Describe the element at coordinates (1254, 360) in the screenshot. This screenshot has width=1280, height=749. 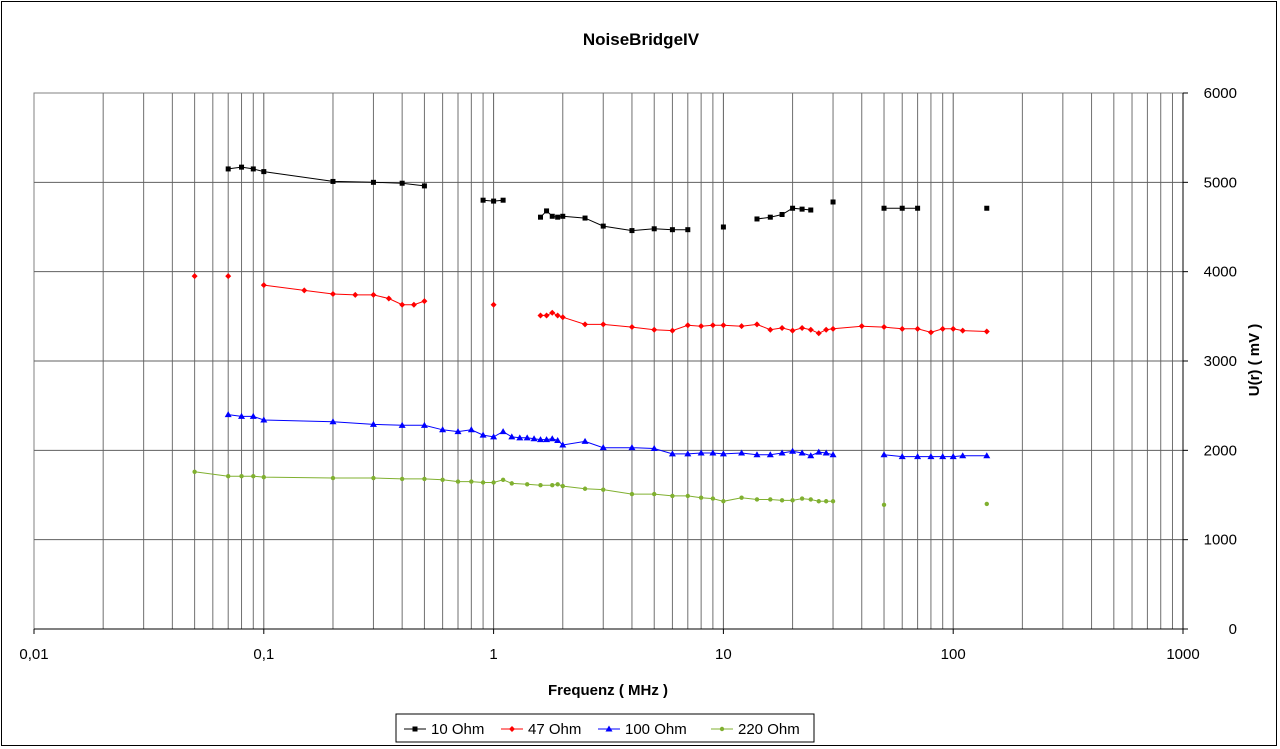
I see `y-axis-title: U(r) ( mV )` at that location.